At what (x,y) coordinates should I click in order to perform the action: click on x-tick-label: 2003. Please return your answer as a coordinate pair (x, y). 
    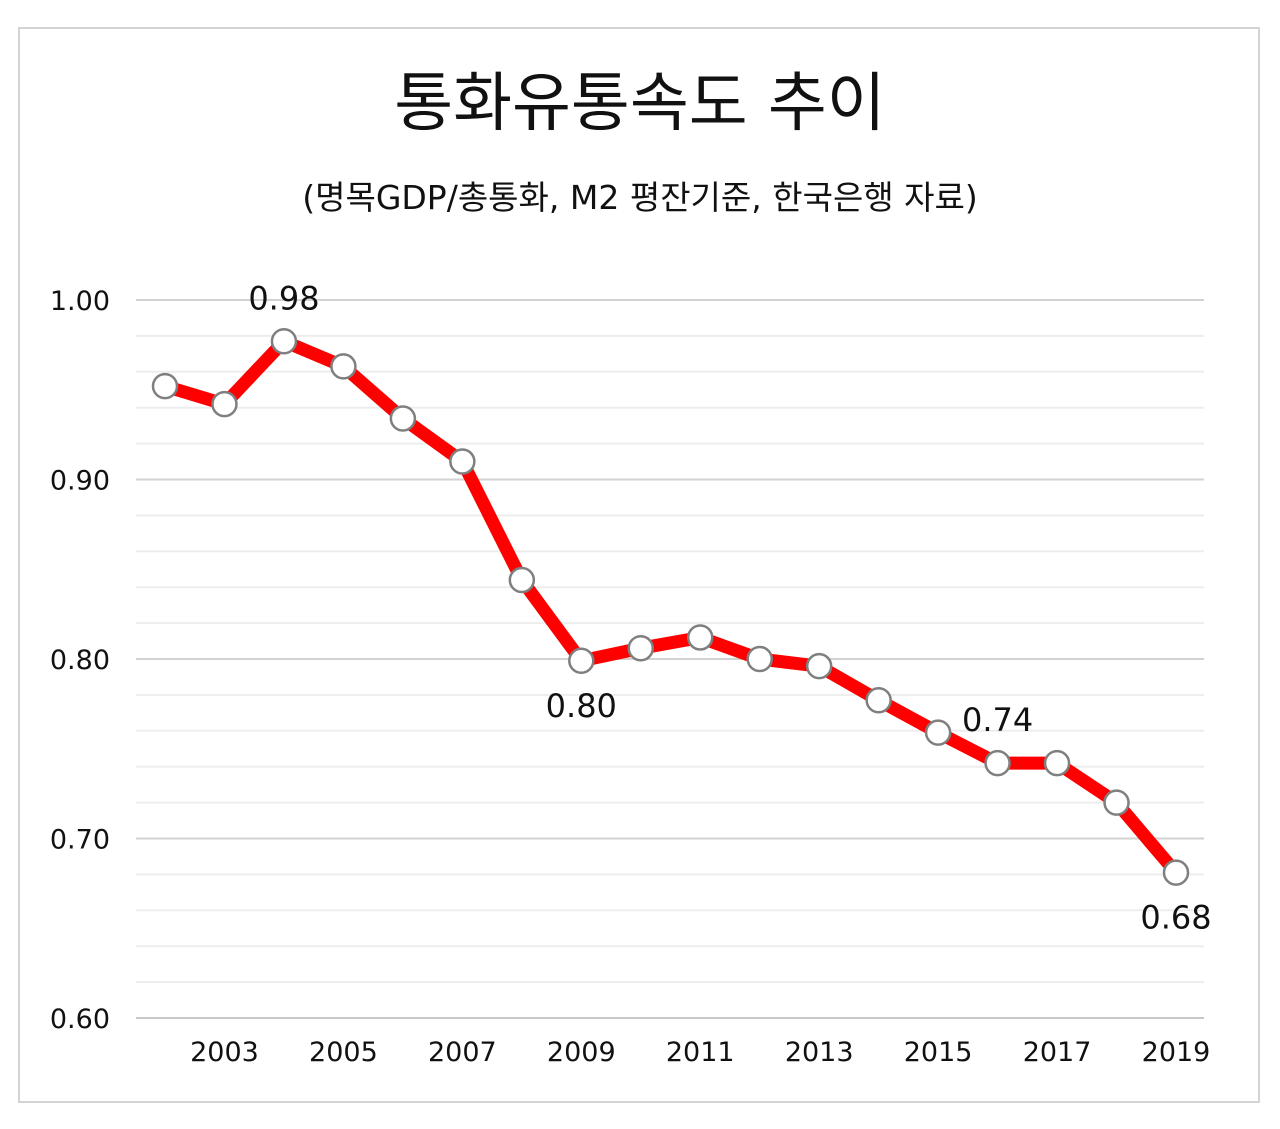
    Looking at the image, I should click on (224, 1052).